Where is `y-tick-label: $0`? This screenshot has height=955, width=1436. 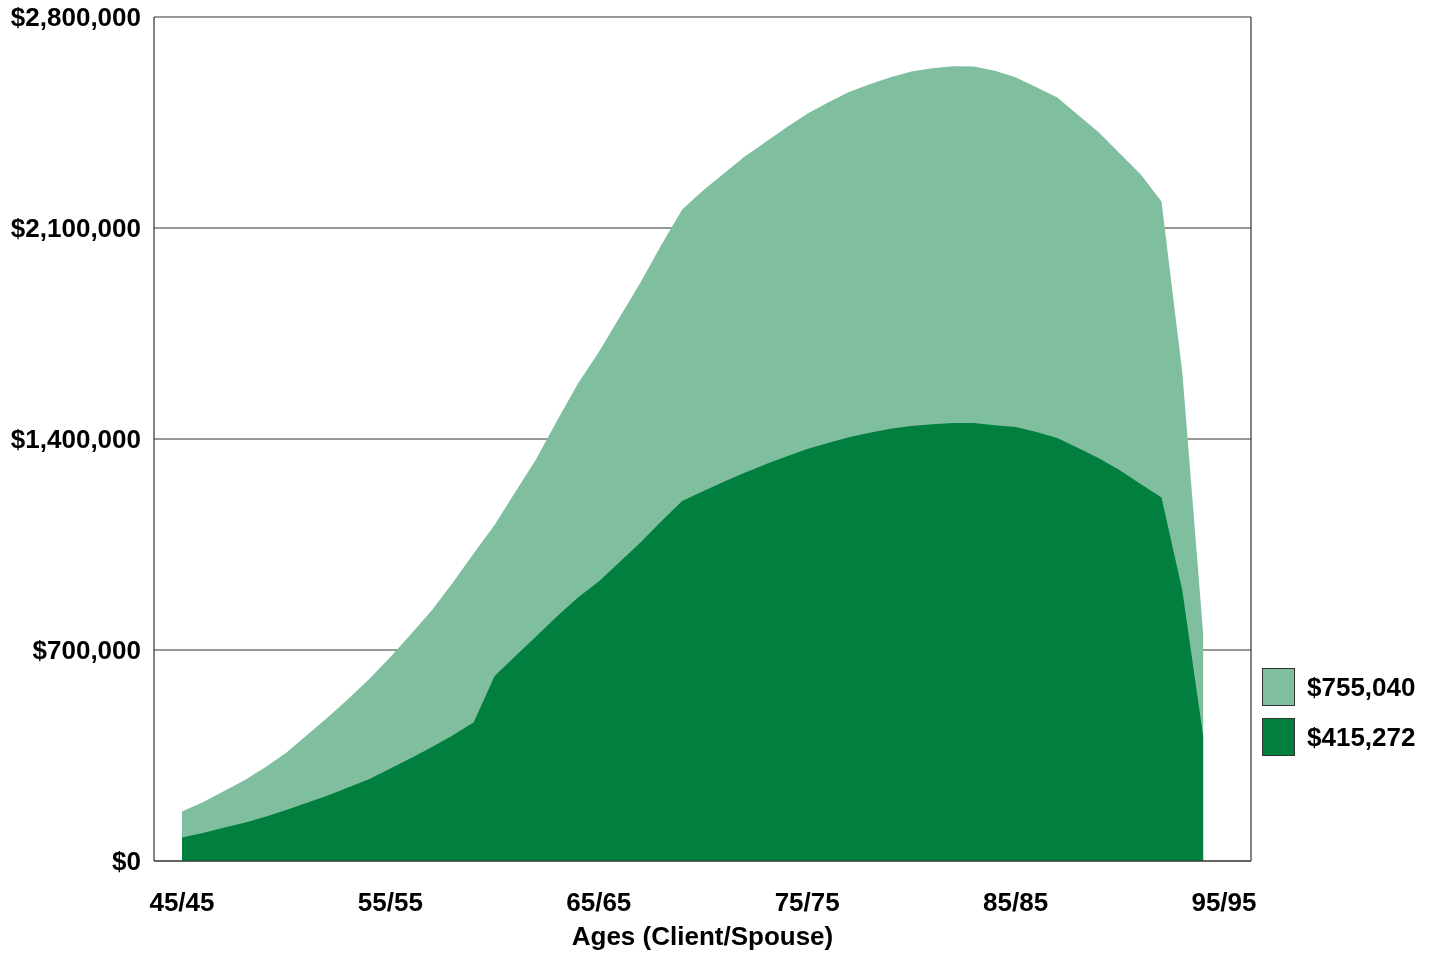 y-tick-label: $0 is located at coordinates (126, 861).